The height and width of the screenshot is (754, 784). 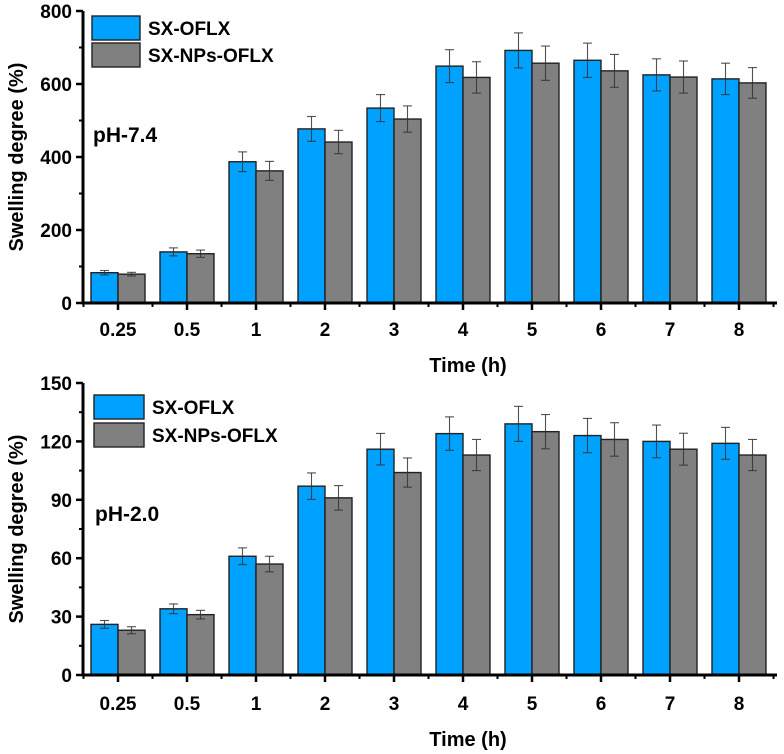 What do you see at coordinates (739, 704) in the screenshot?
I see `x-tick-label: 8` at bounding box center [739, 704].